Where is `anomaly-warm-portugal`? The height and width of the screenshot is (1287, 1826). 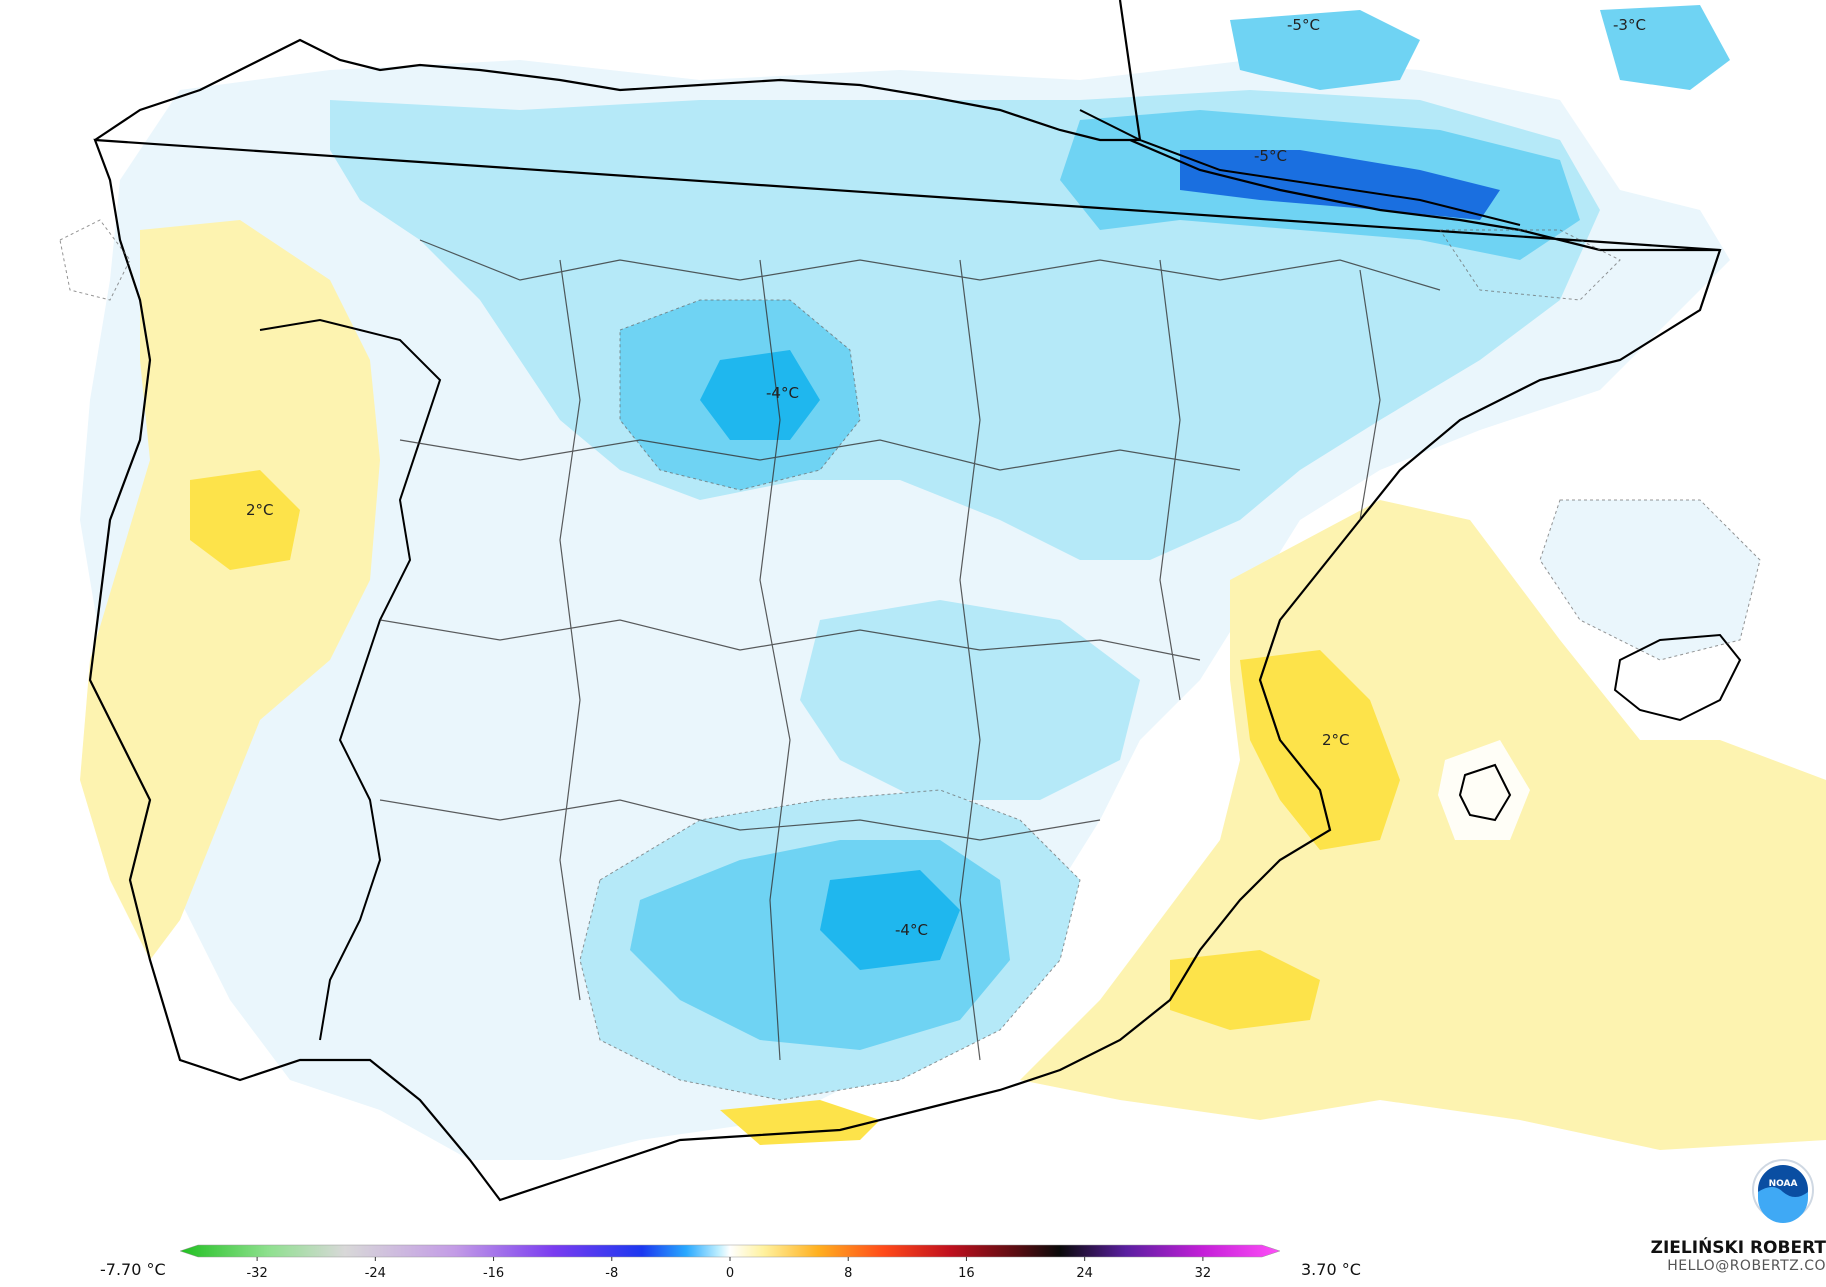
anomaly-warm-portugal is located at coordinates (230, 590).